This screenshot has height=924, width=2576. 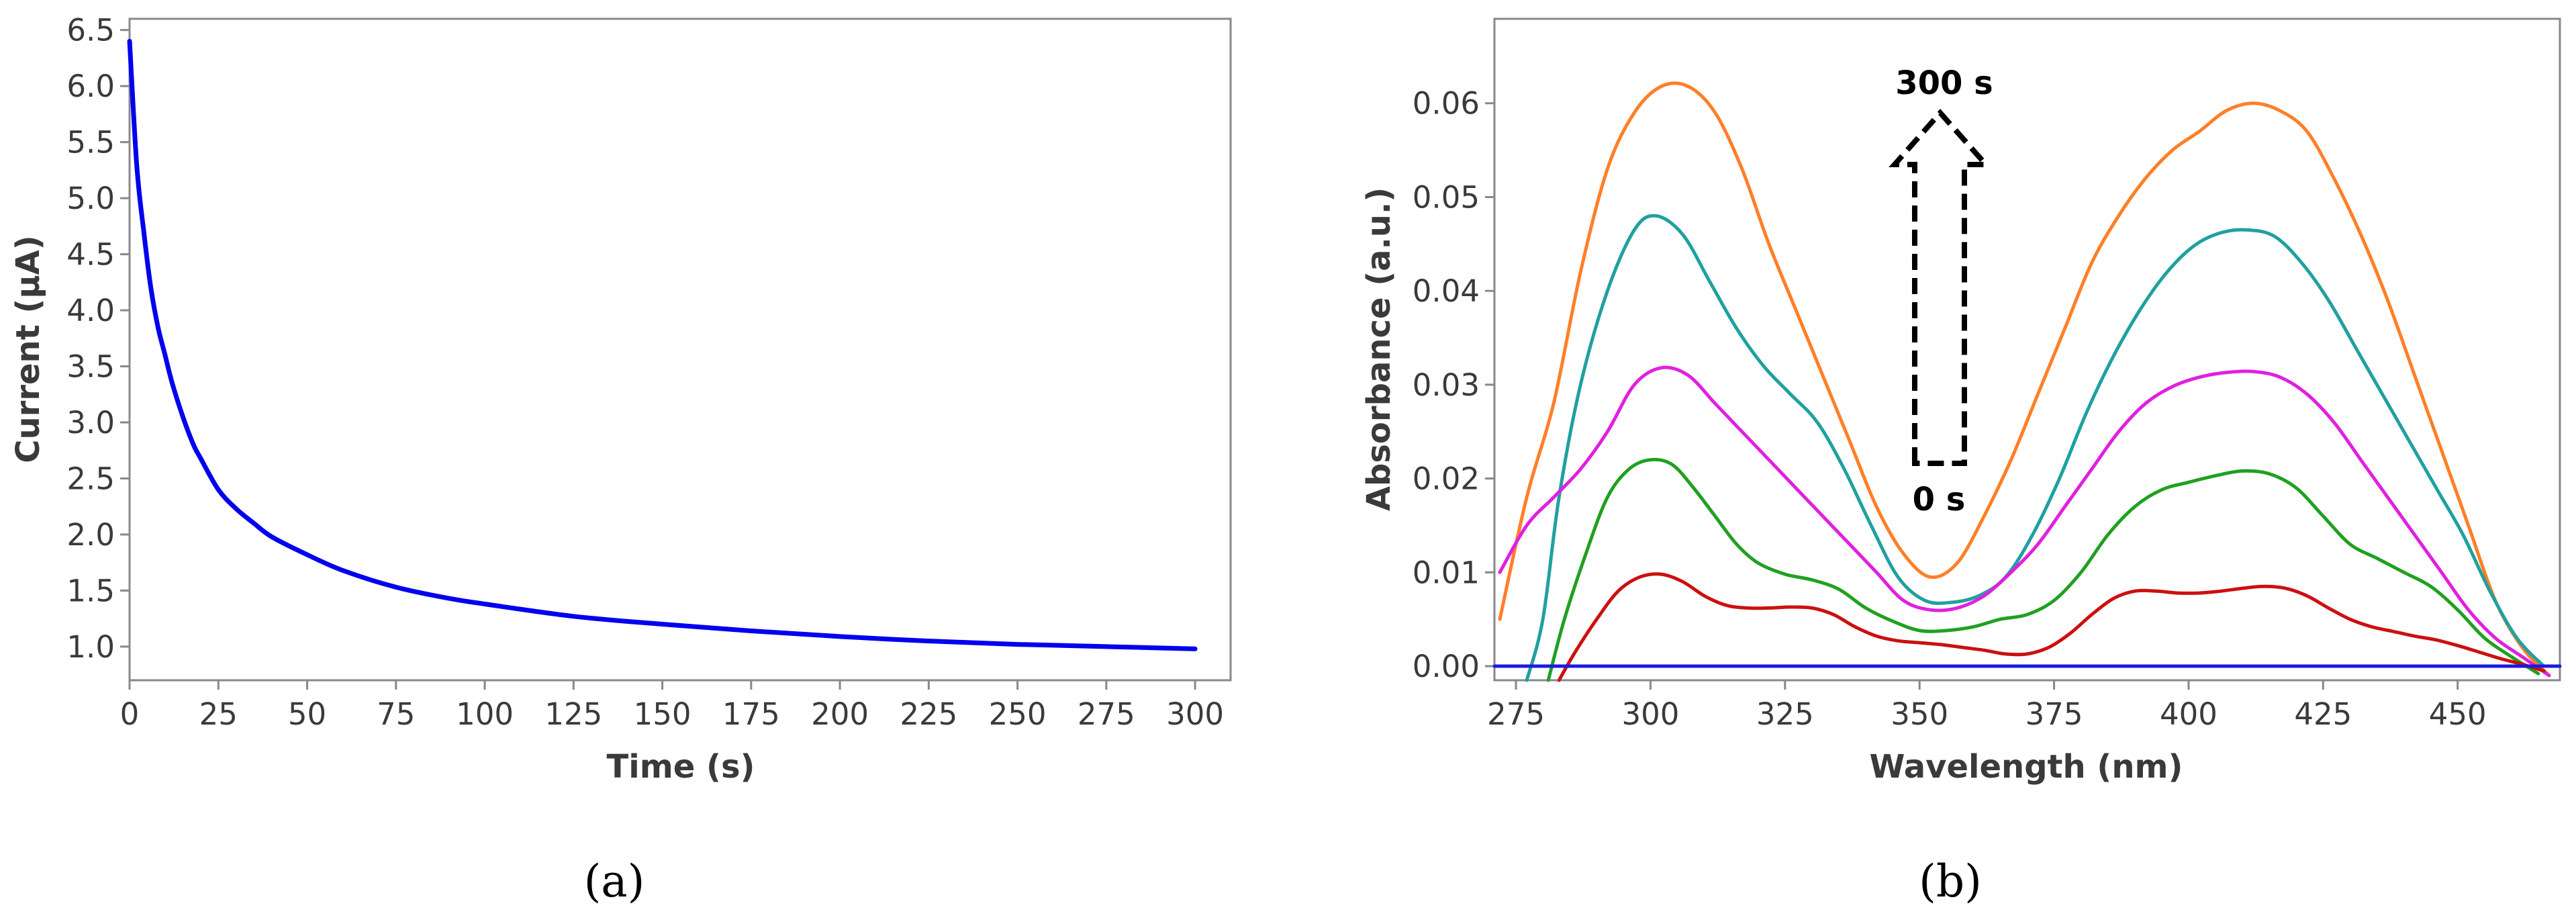 What do you see at coordinates (1944, 83) in the screenshot?
I see `arrow-label-300s: 300 s` at bounding box center [1944, 83].